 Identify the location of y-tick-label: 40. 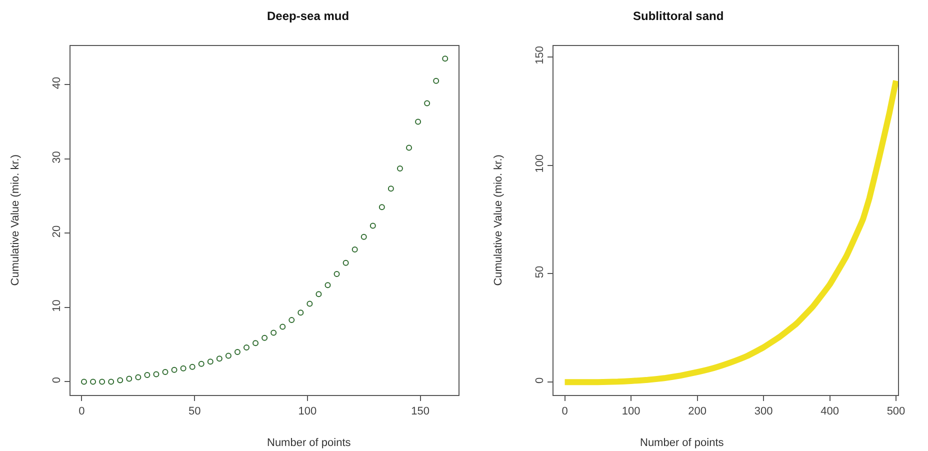
(57, 83).